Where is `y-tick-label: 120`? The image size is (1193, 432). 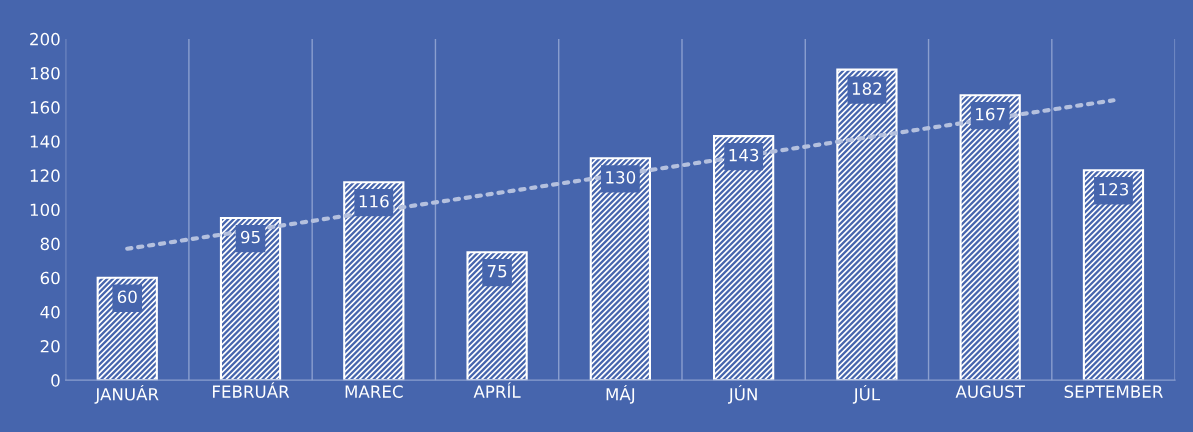 y-tick-label: 120 is located at coordinates (45, 175).